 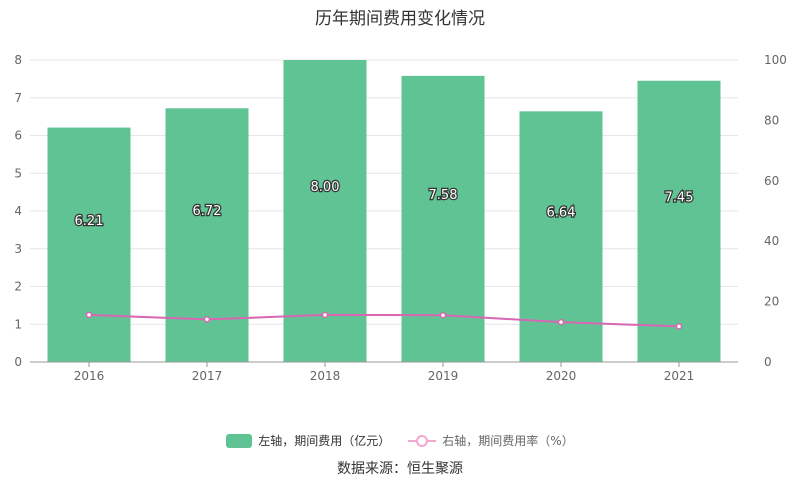 What do you see at coordinates (18, 60) in the screenshot?
I see `y-left-tick-label: 8` at bounding box center [18, 60].